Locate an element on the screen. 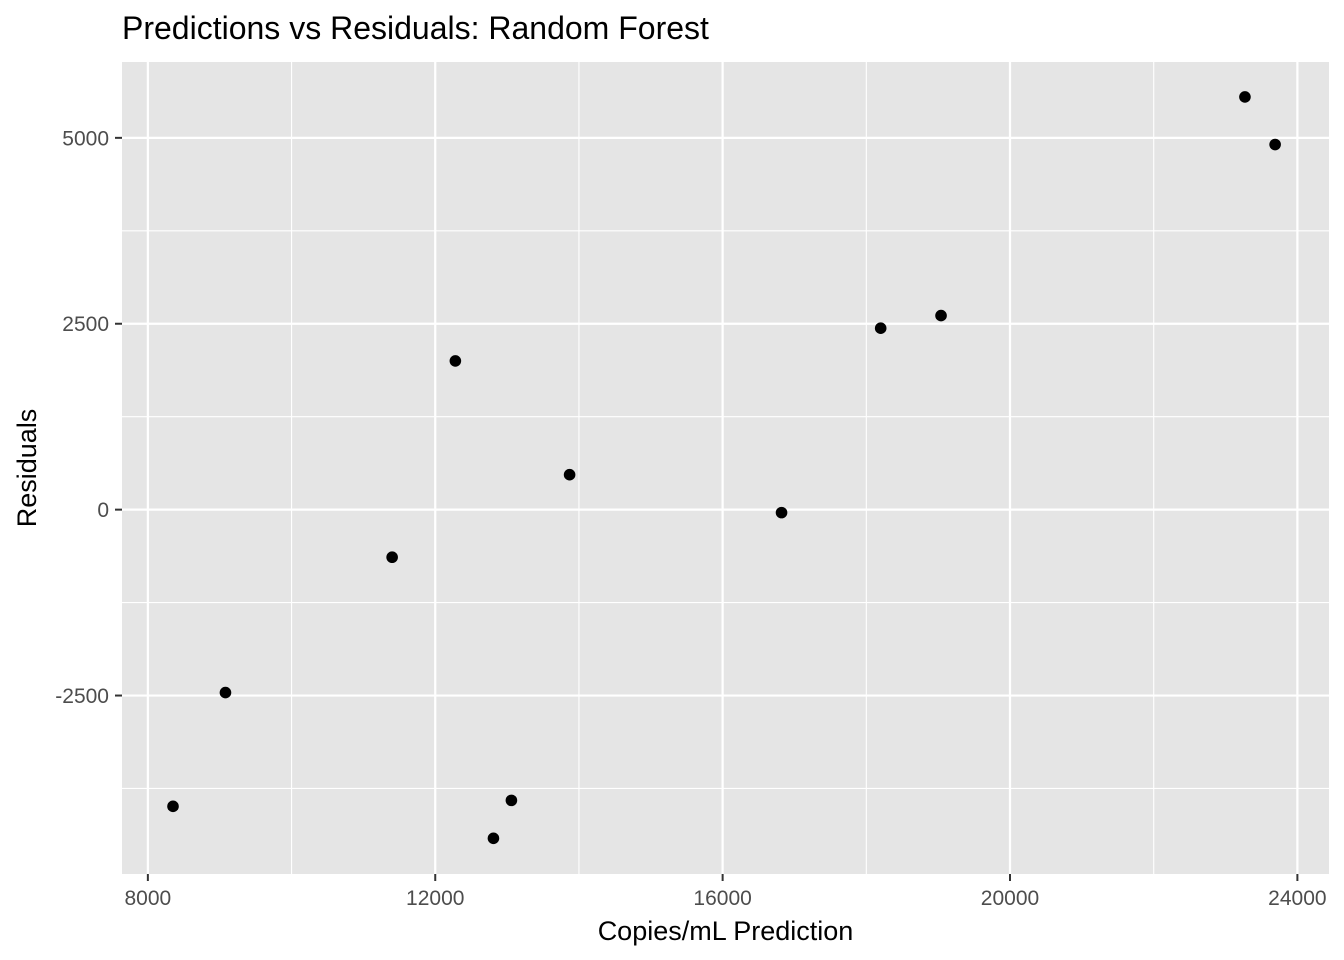 The width and height of the screenshot is (1344, 960). x-axis: 8000 12000 16000 20000 24000 is located at coordinates (726, 892).